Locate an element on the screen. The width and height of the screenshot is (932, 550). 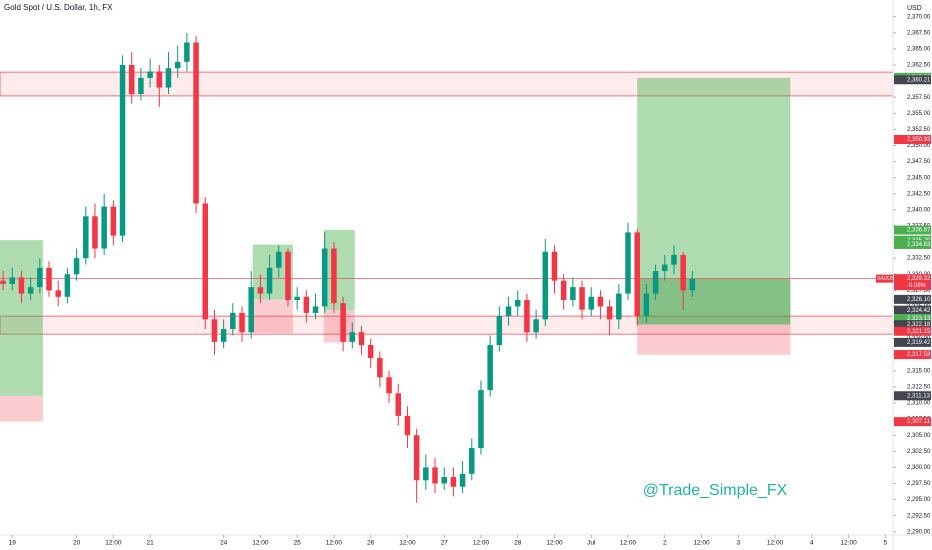
y-tick-label: 2,305.00 is located at coordinates (919, 436).